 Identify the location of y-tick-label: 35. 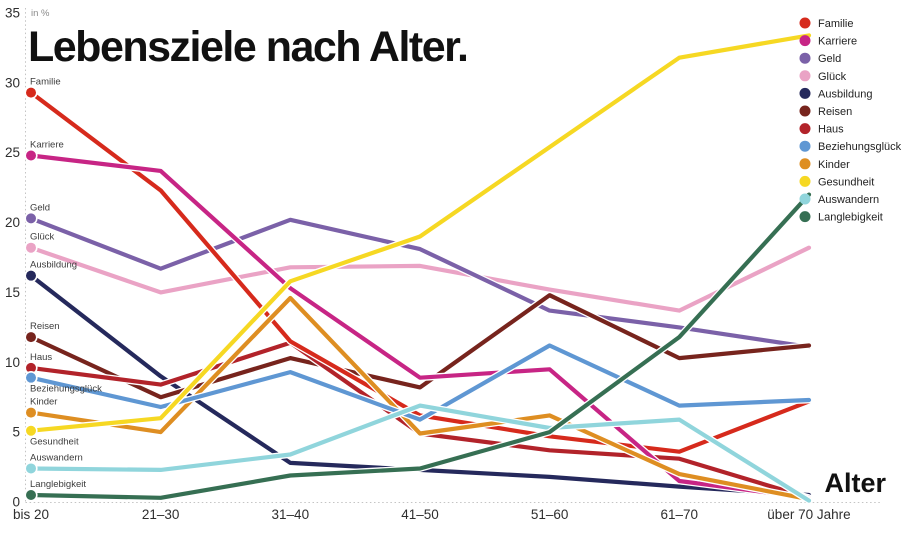
(12, 13).